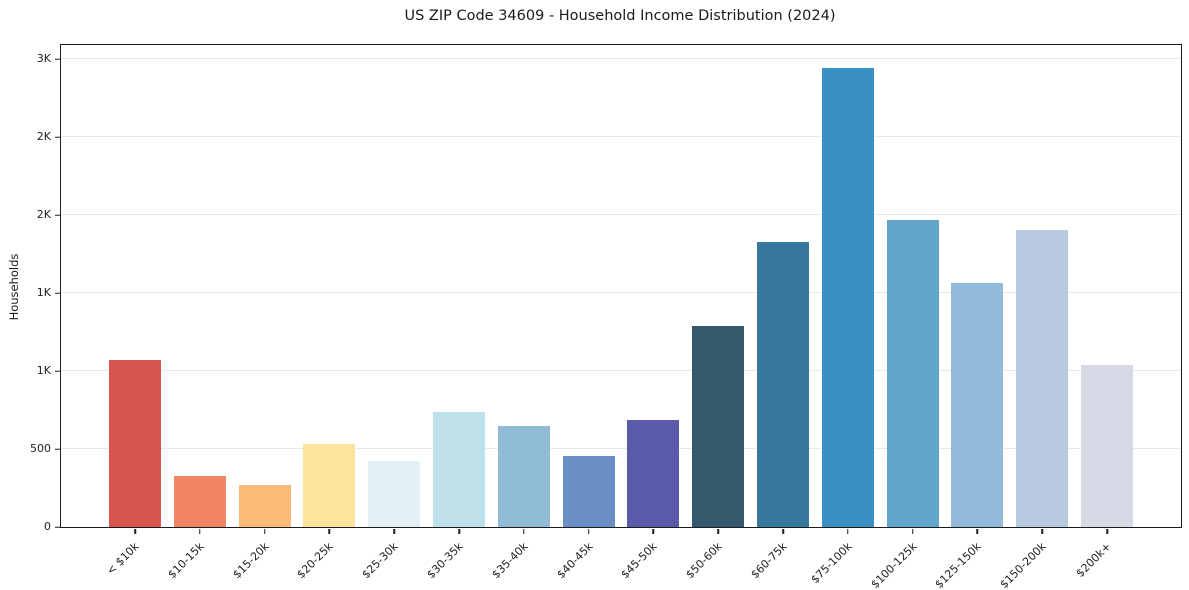 Image resolution: width=1189 pixels, height=590 pixels. What do you see at coordinates (380, 560) in the screenshot?
I see `x-tick-label: $25-30k` at bounding box center [380, 560].